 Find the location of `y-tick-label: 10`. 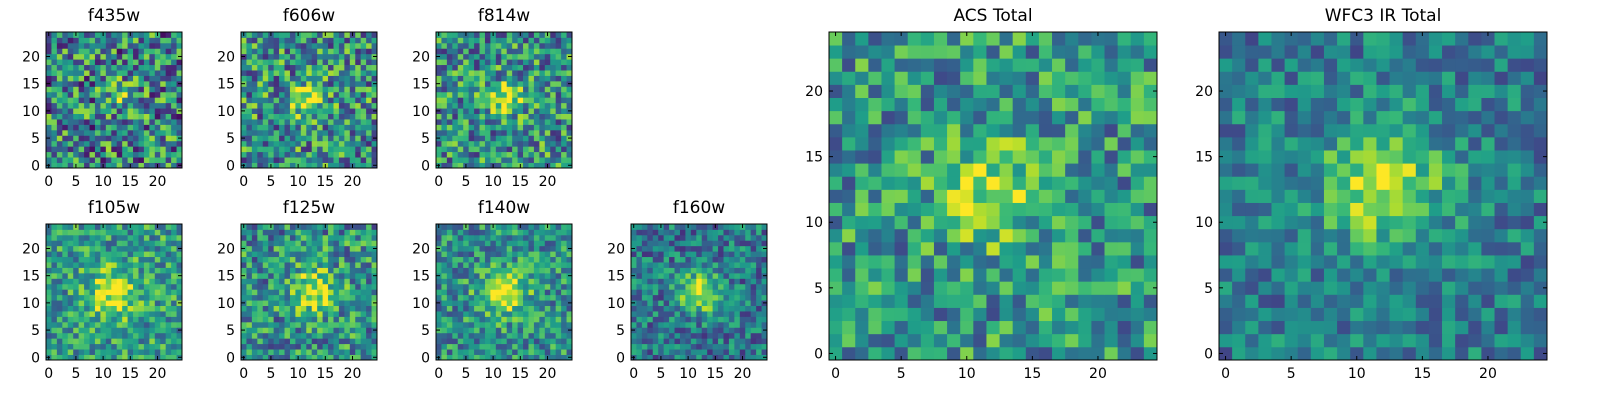

y-tick-label: 10 is located at coordinates (31, 112).